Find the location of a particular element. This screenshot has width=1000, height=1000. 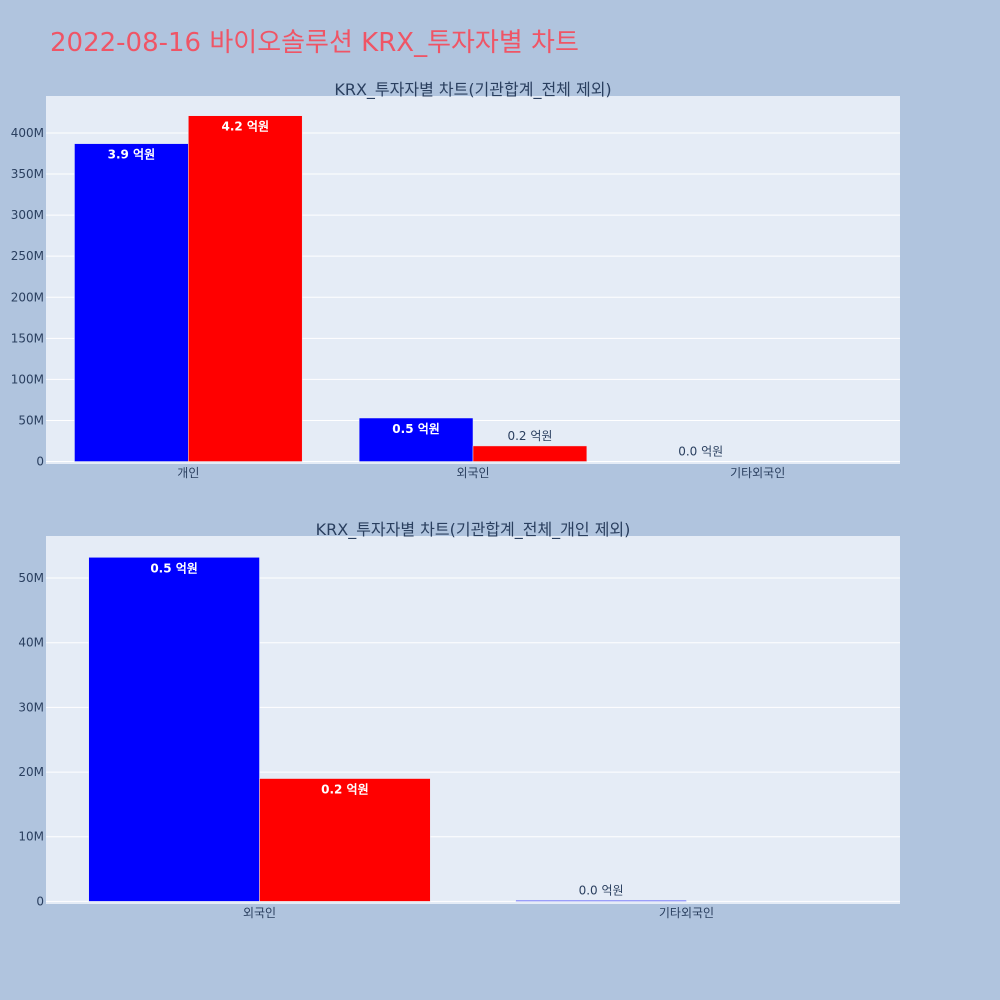

y-tick-label: 30M is located at coordinates (31, 707).